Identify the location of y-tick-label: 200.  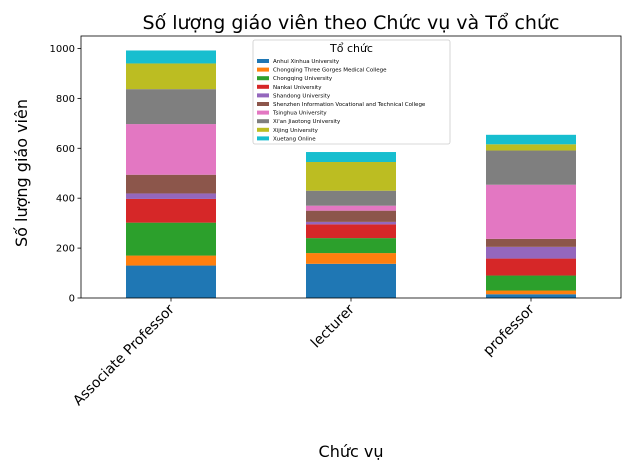
(65, 249).